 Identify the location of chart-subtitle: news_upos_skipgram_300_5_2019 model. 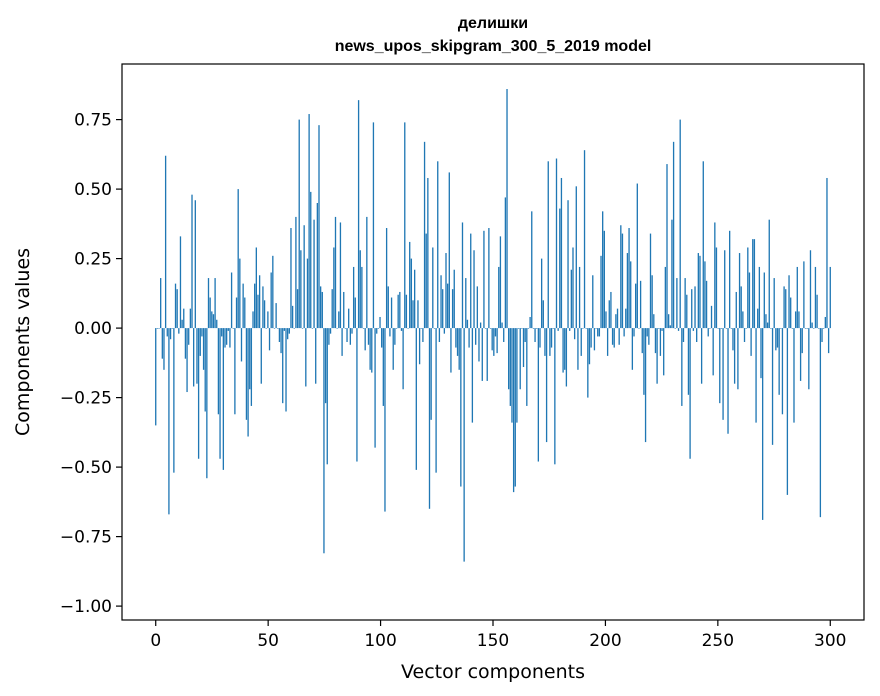
(493, 46).